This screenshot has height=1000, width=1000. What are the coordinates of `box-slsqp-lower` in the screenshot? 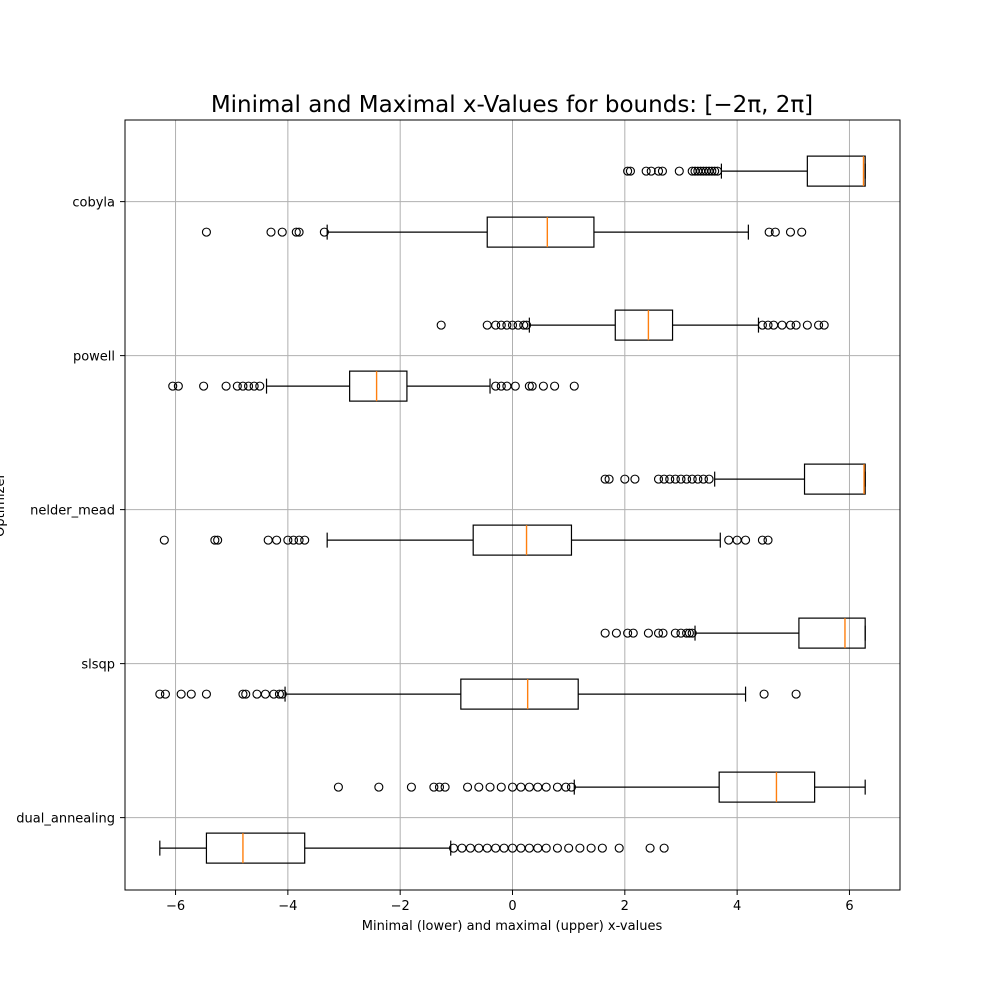 It's located at (478, 694).